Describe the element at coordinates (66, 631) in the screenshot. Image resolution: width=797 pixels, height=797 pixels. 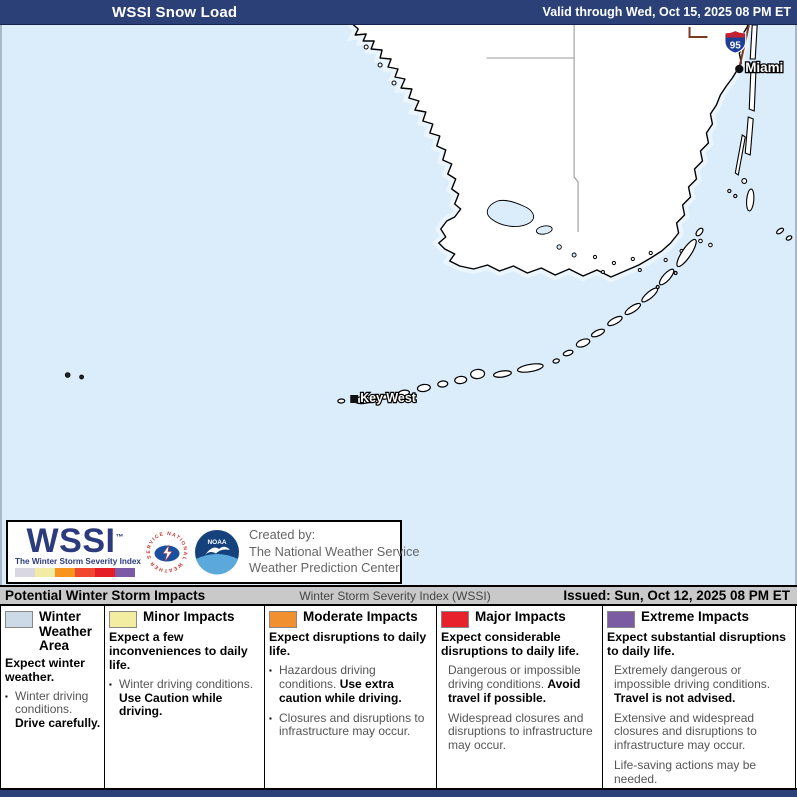
I see `impact-title: Winter Weather Area` at that location.